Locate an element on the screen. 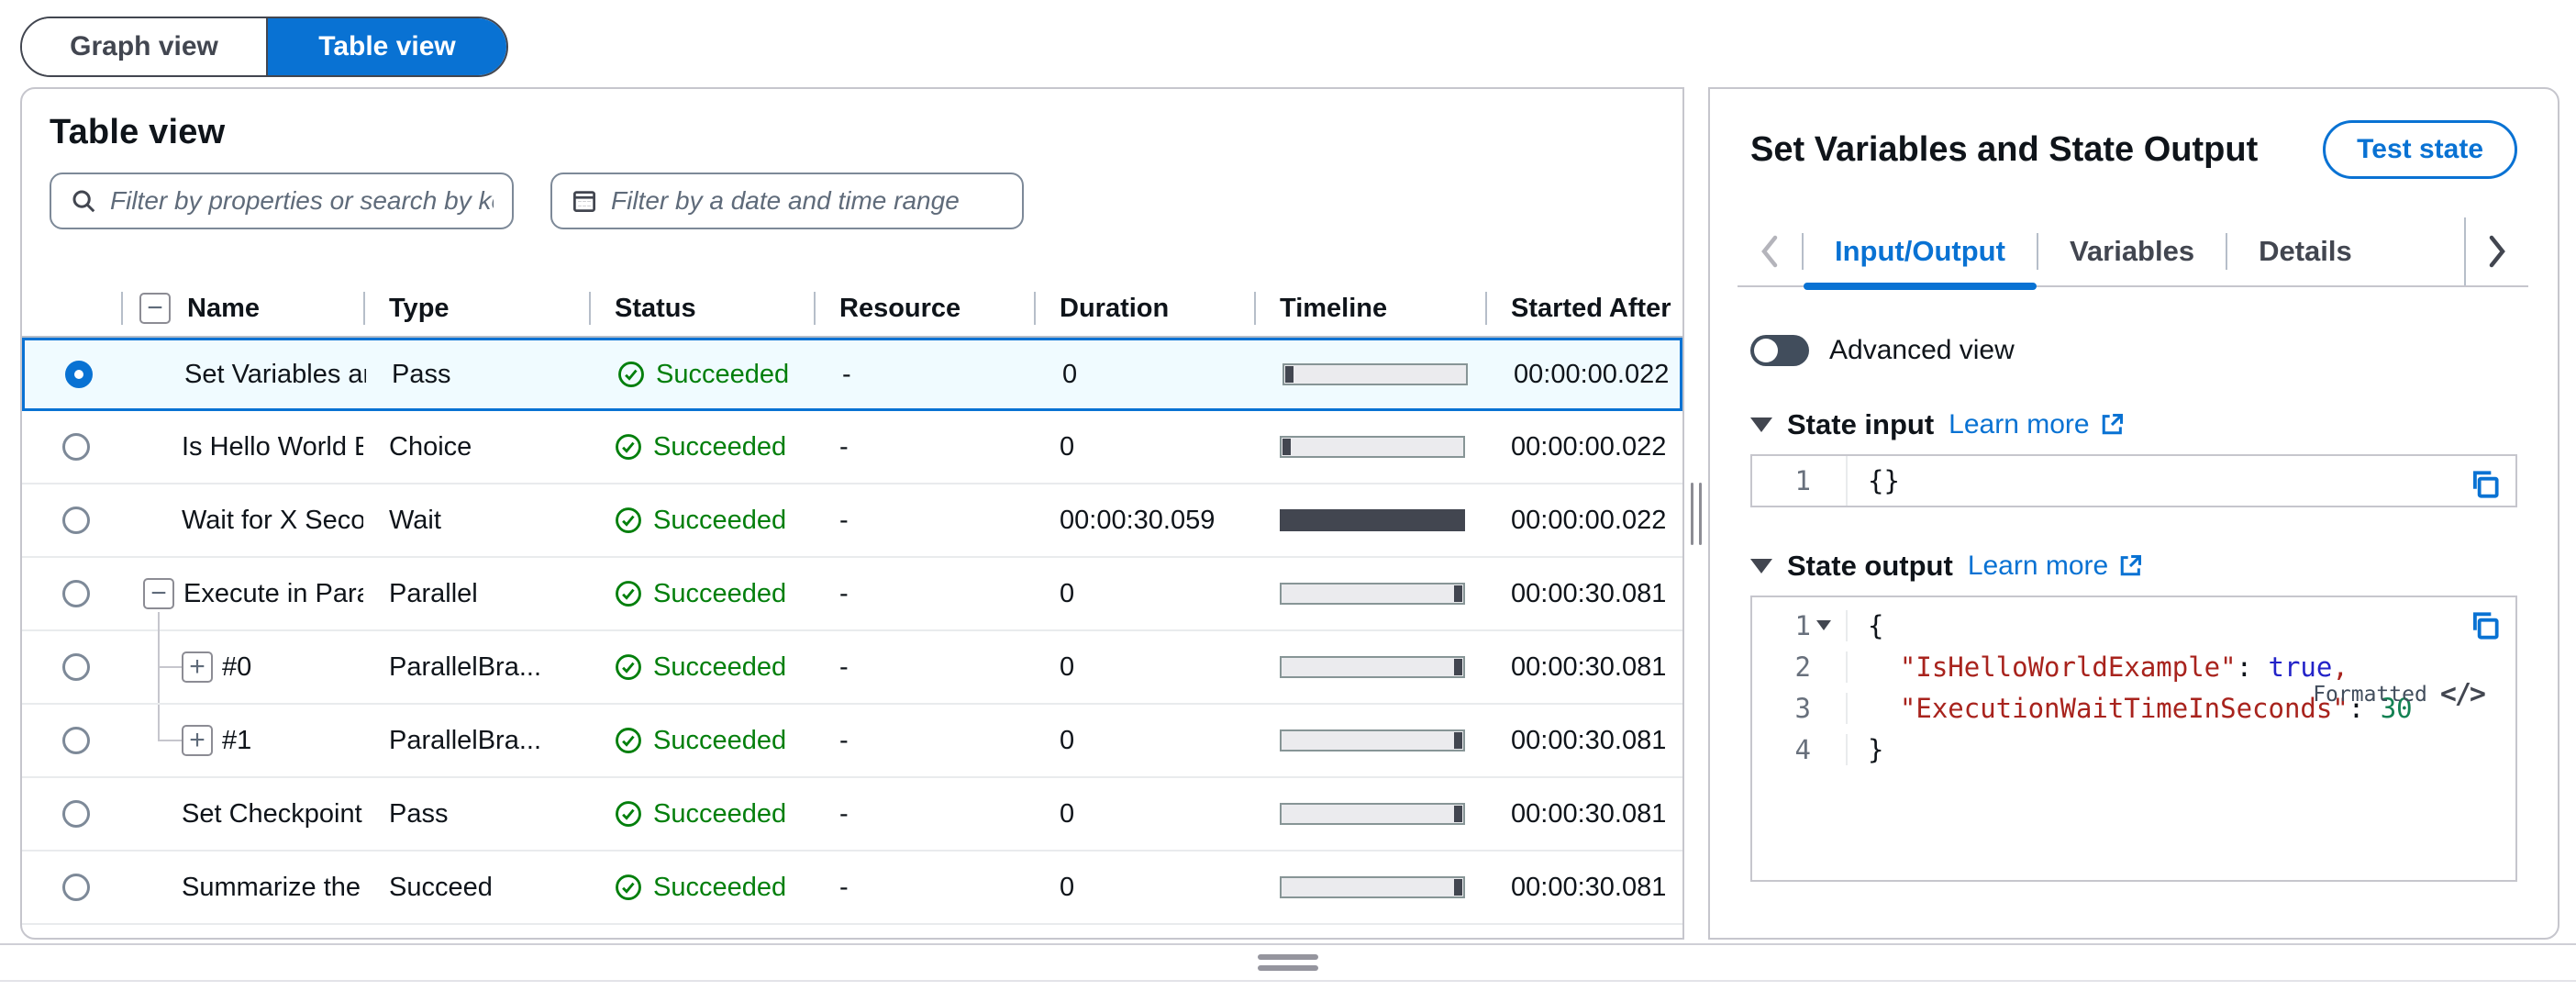 Image resolution: width=2576 pixels, height=1002 pixels. panel-splitter is located at coordinates (1696, 513).